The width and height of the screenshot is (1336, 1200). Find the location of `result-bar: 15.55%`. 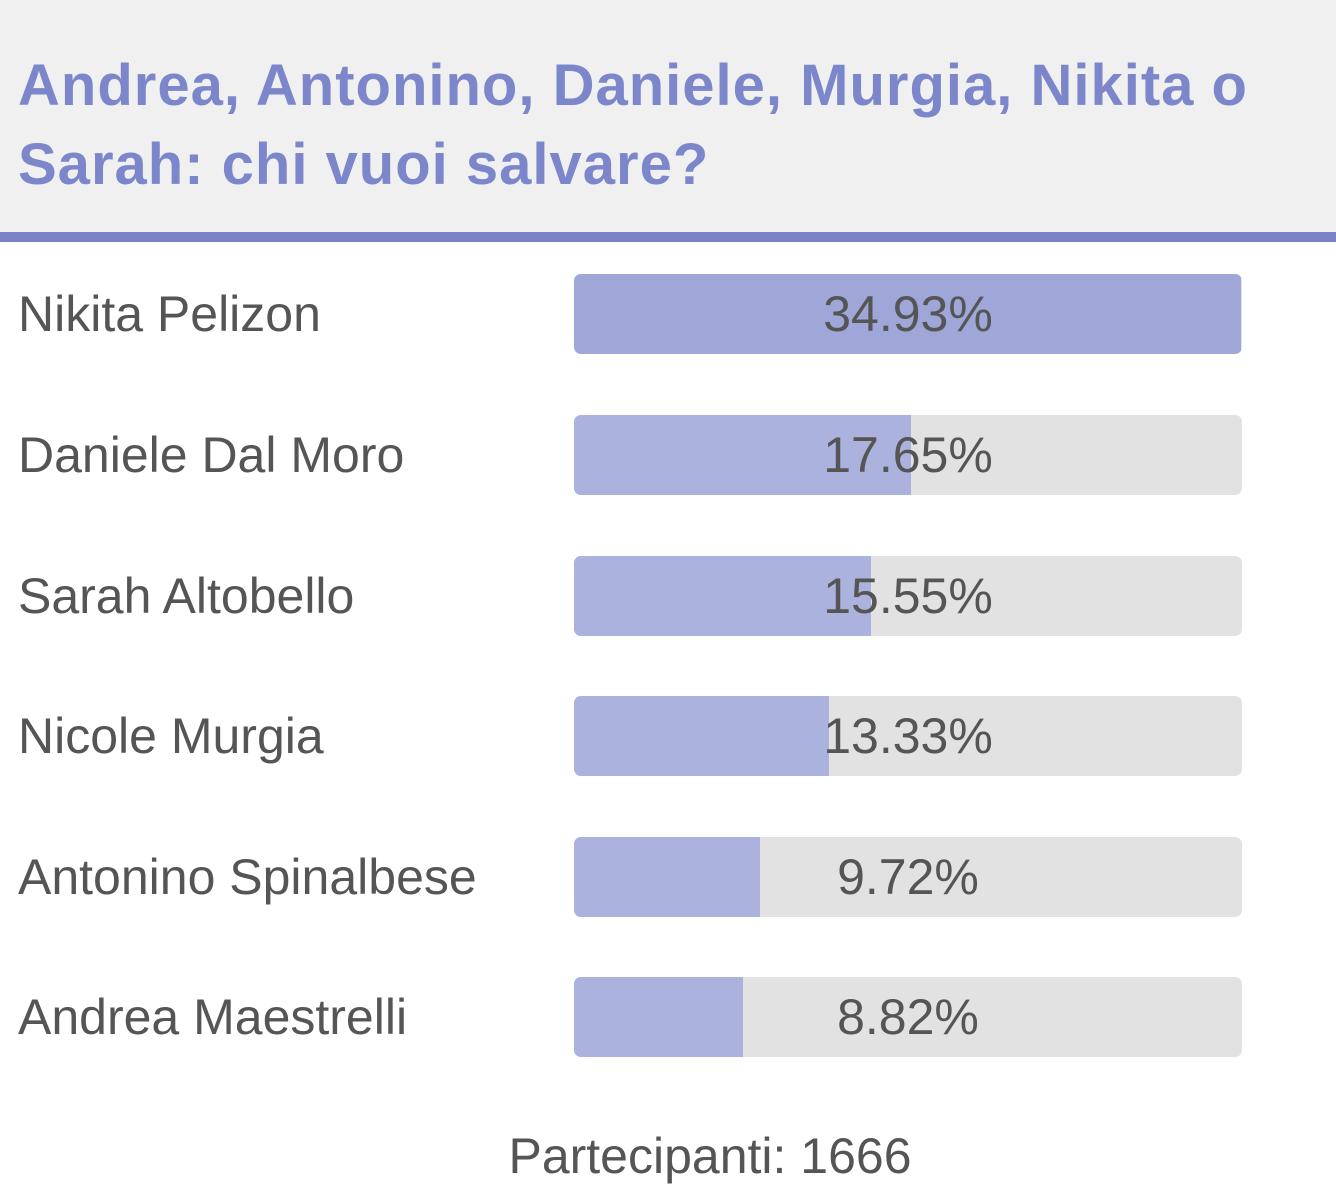

result-bar: 15.55% is located at coordinates (908, 596).